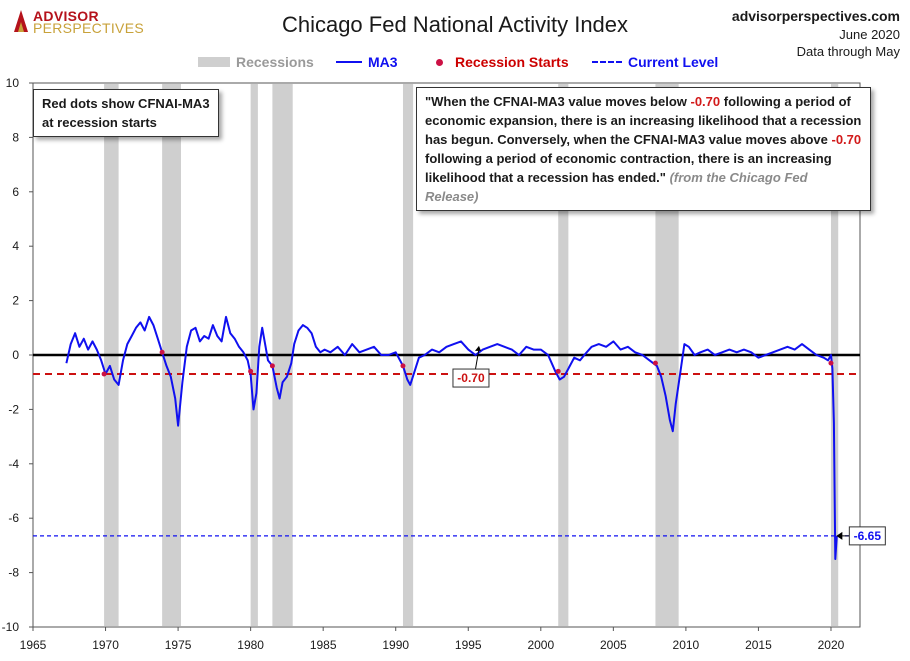  I want to click on source-site: advisorperspectives.com, so click(815, 16).